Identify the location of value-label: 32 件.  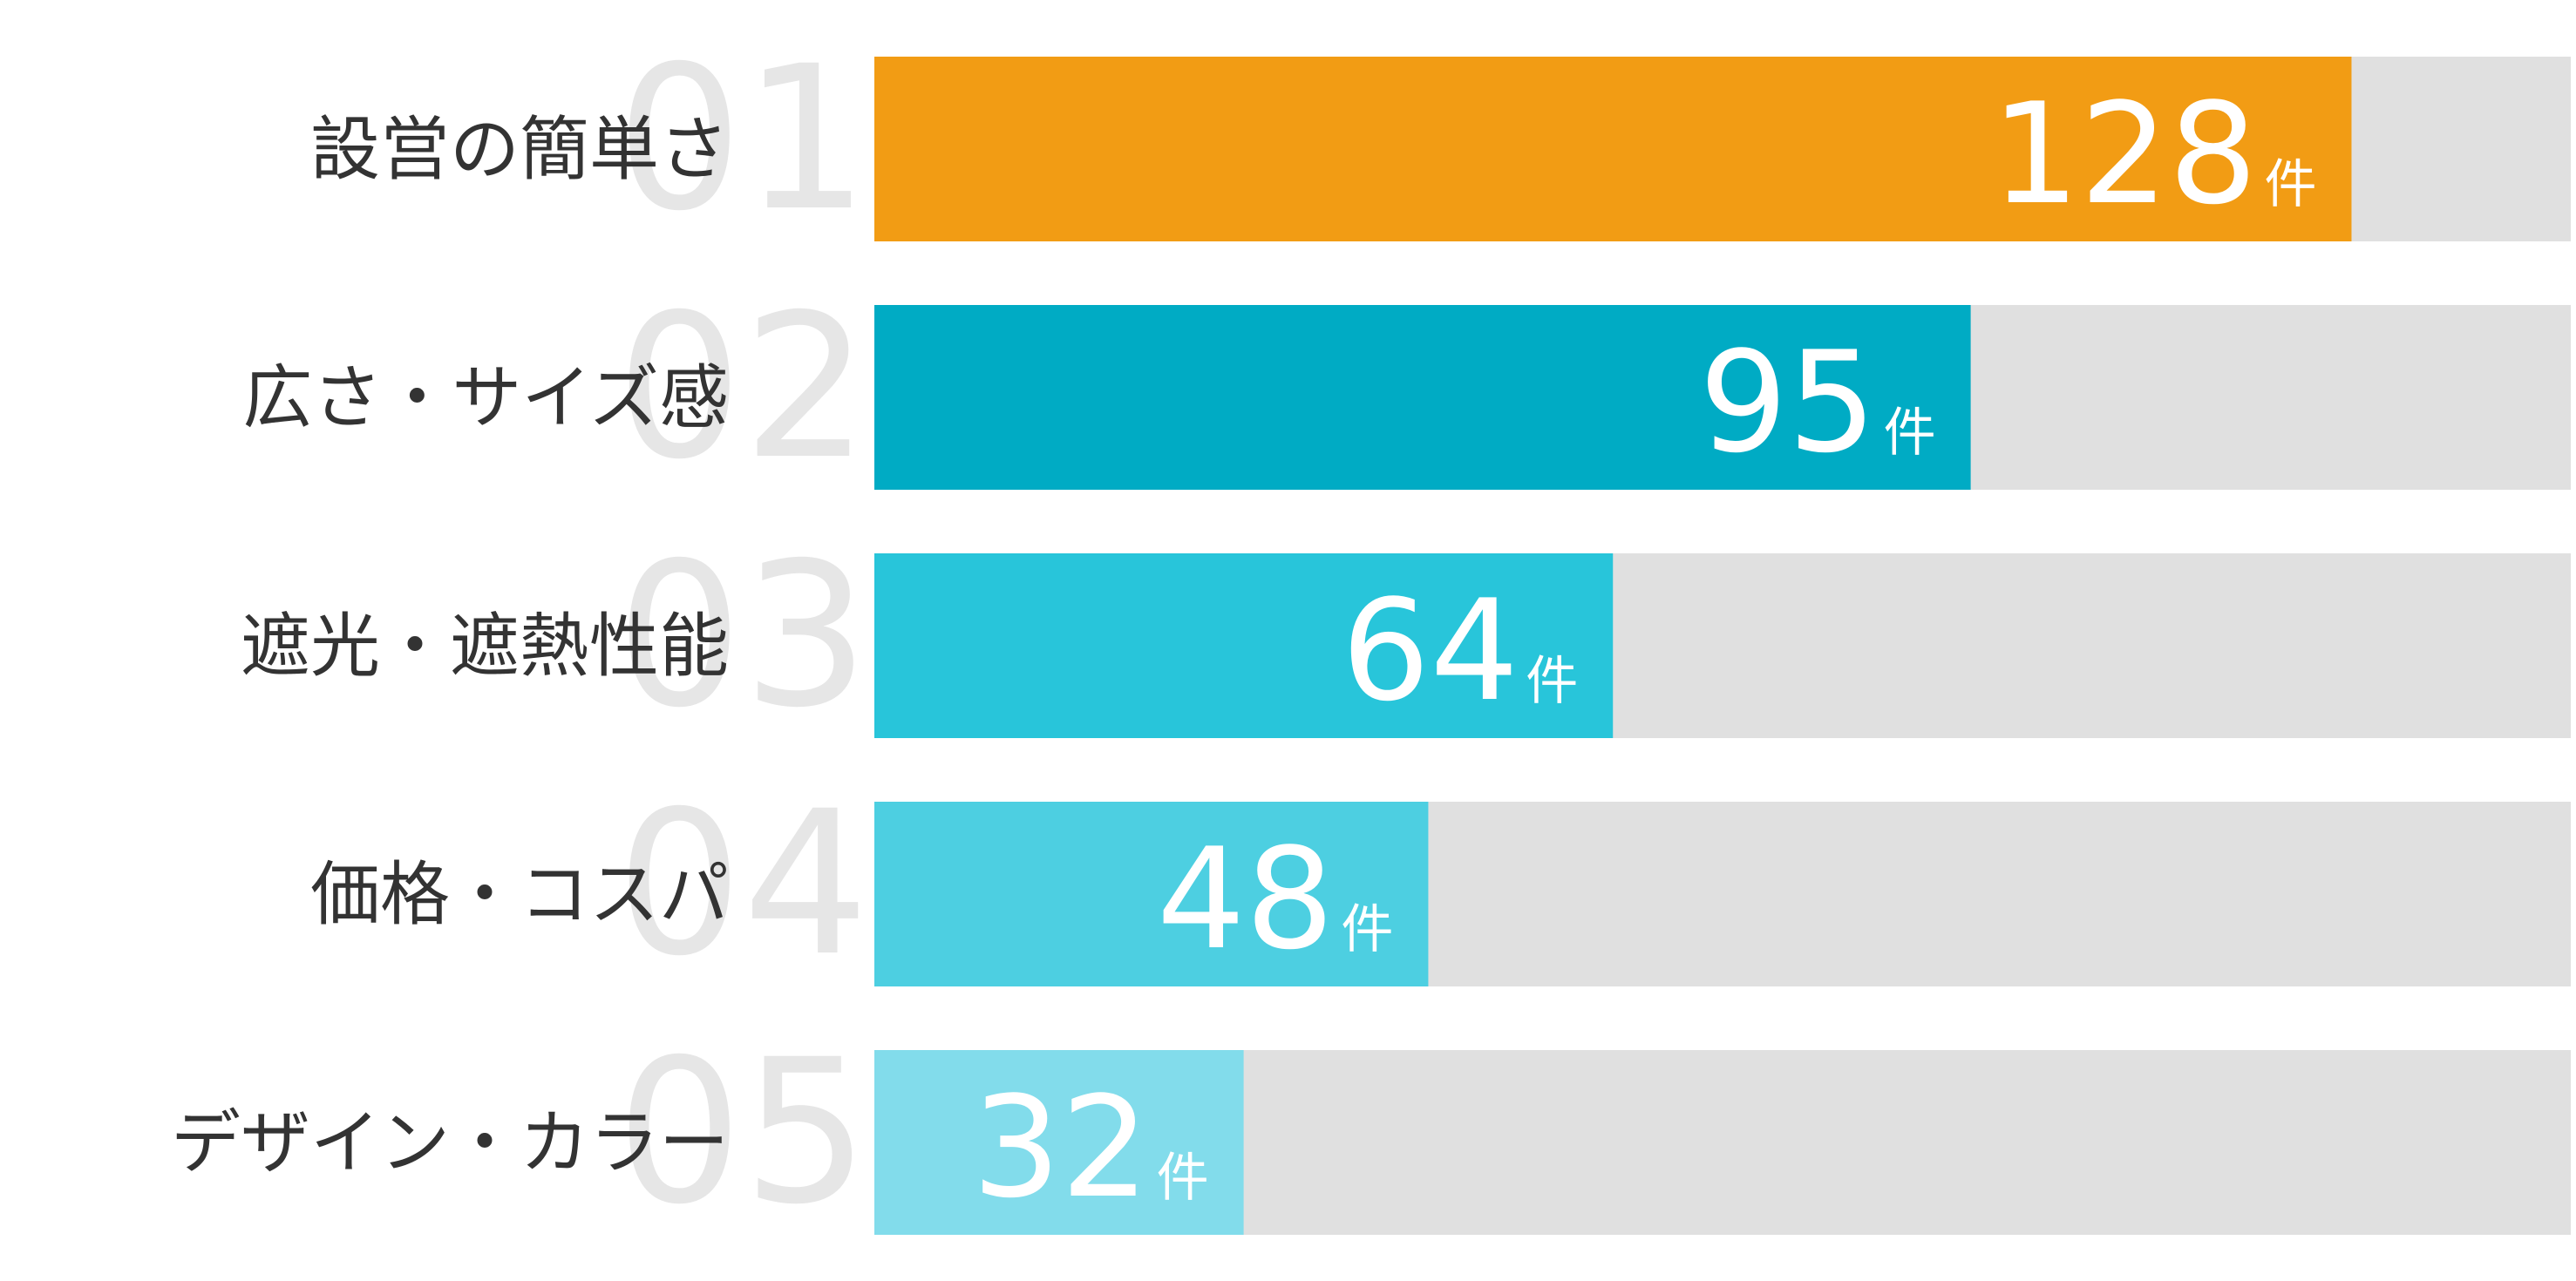
(1090, 1147).